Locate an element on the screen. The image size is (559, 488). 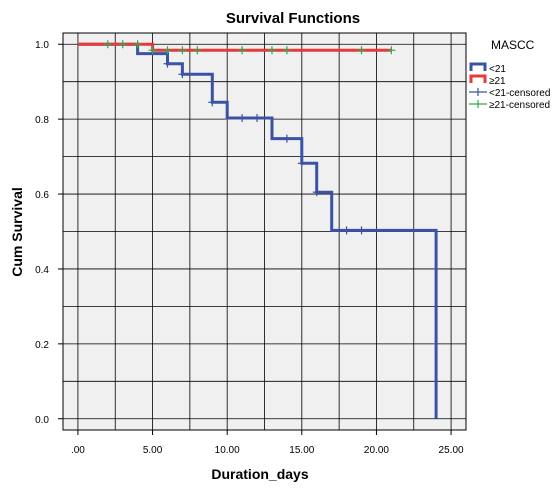
x-tick-label: 5.00 is located at coordinates (153, 450).